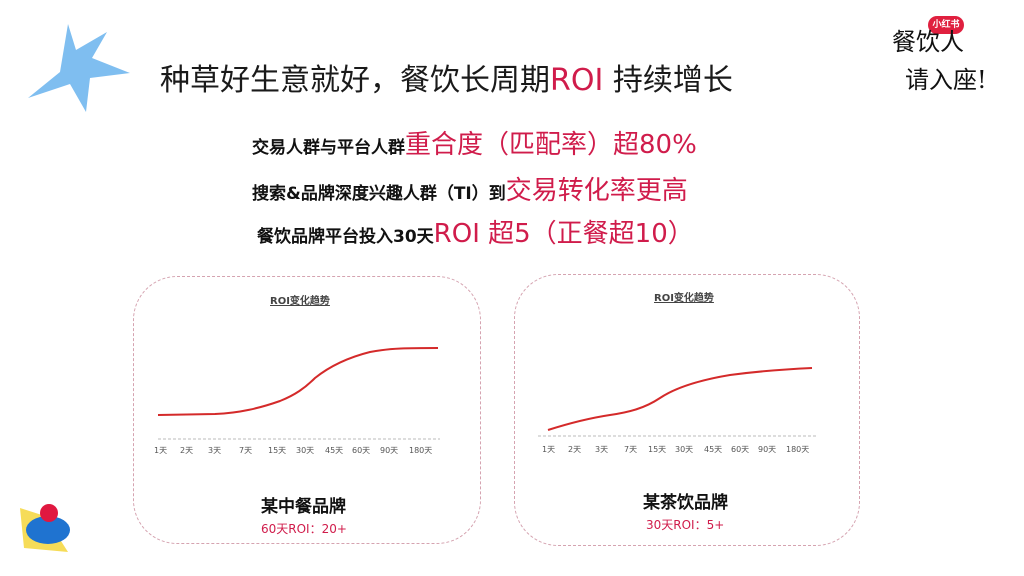  Describe the element at coordinates (379, 194) in the screenshot. I see `bullet-prefix: 搜索&品牌深度兴趣人群（TI）到` at that location.